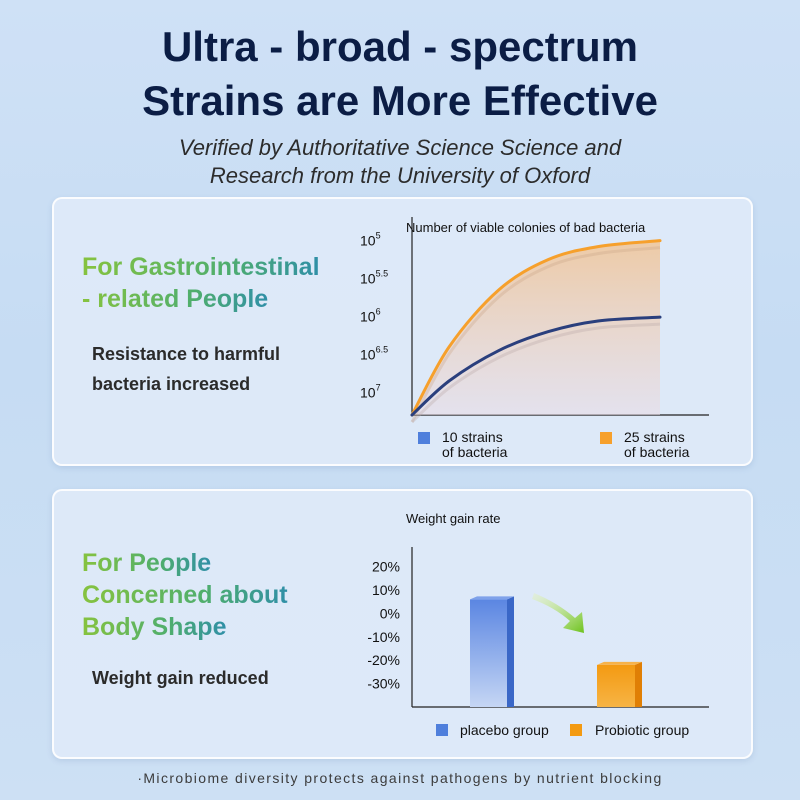  What do you see at coordinates (576, 730) in the screenshot?
I see `legend-swatch-probiotic` at bounding box center [576, 730].